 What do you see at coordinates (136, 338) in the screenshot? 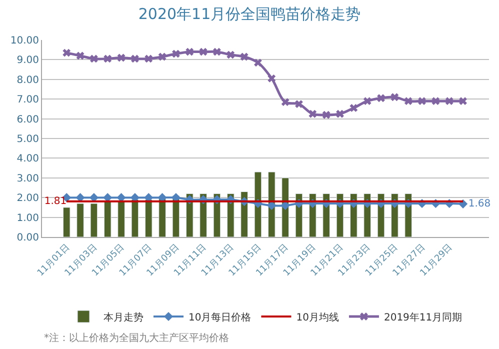
I see `text: *注：以上价格为全国九大主产区平均价格` at bounding box center [136, 338].